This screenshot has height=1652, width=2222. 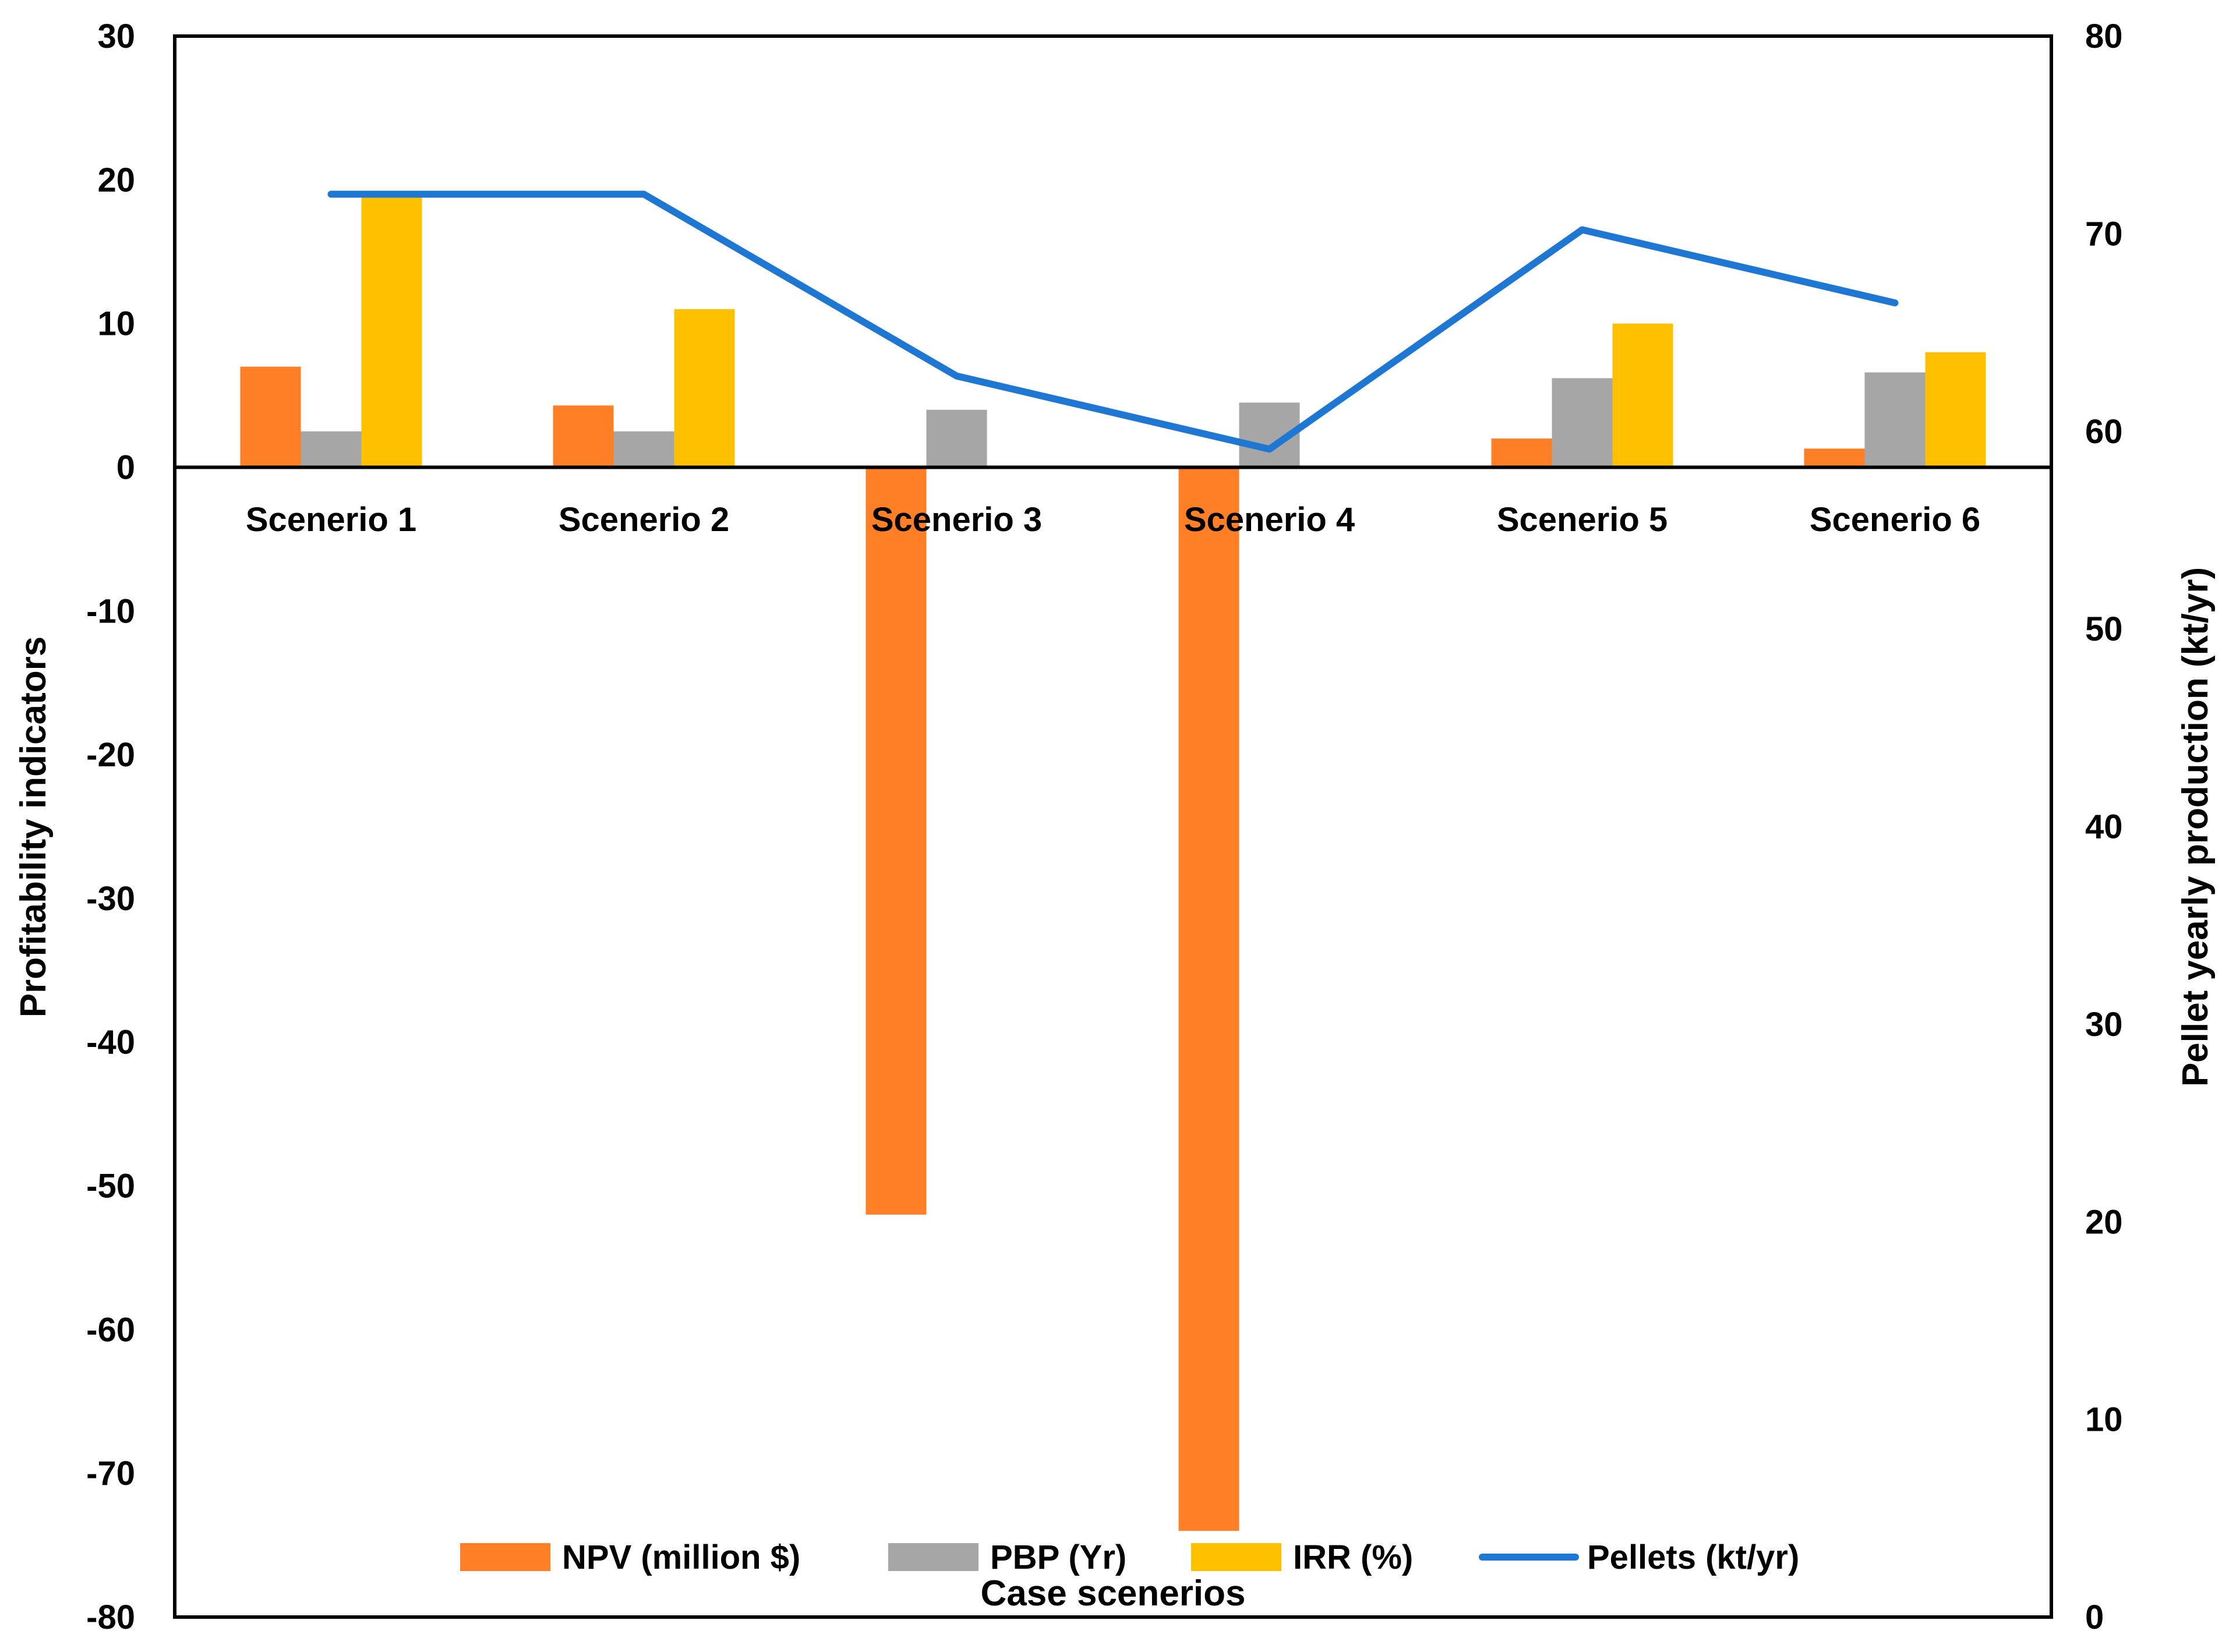 I want to click on category-label-2: Scenerio 2, so click(x=644, y=520).